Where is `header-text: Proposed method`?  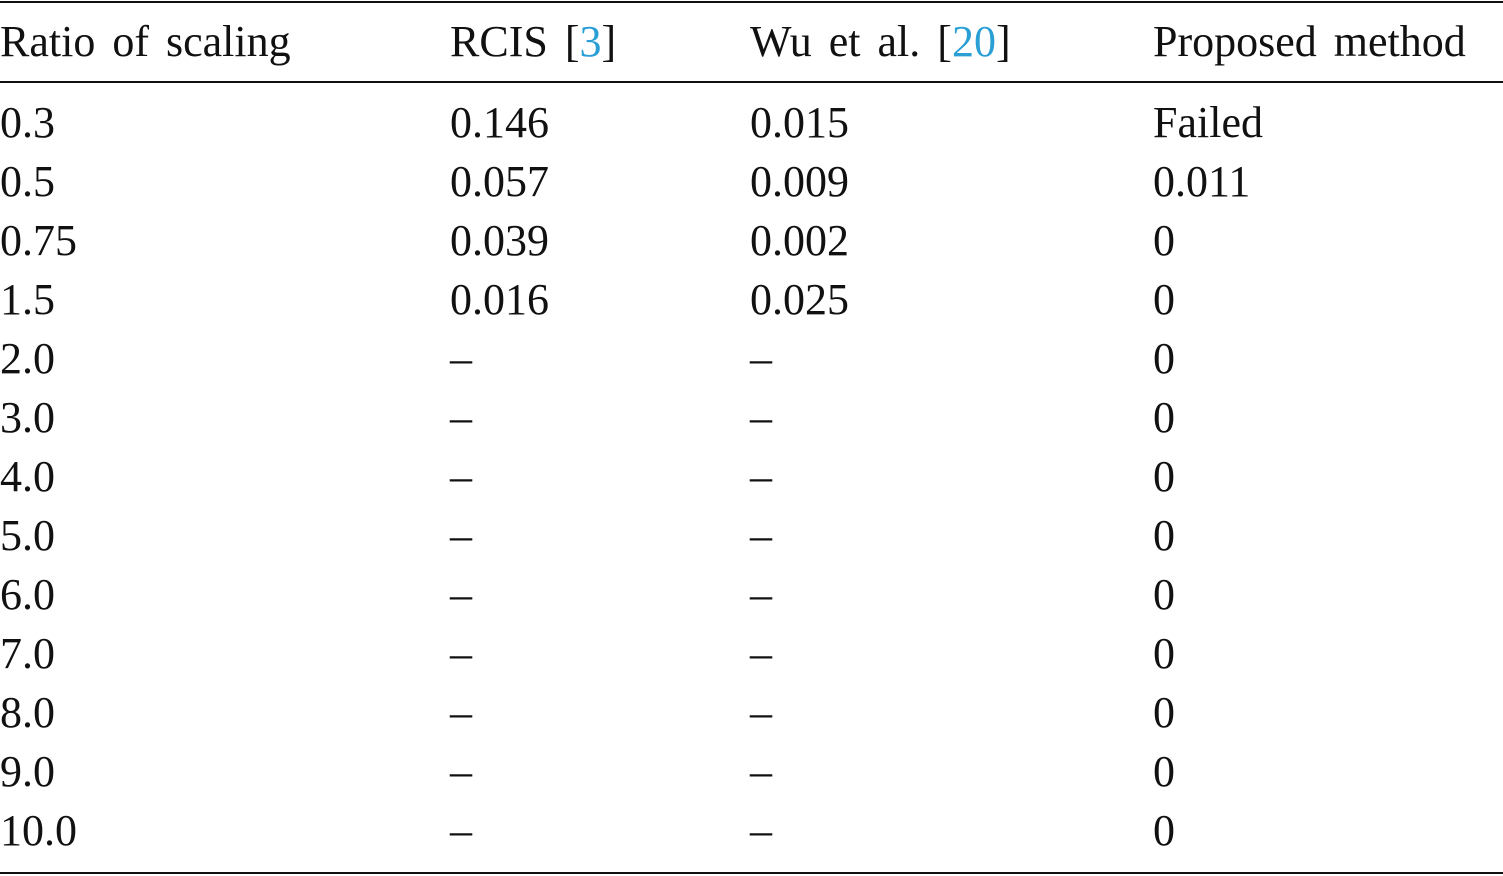 header-text: Proposed method is located at coordinates (1309, 41).